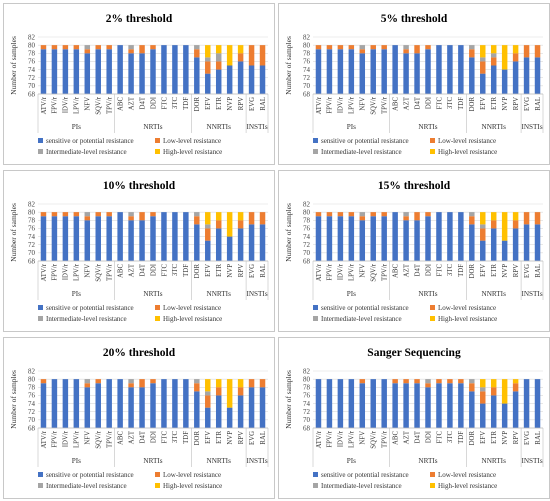  Describe the element at coordinates (472, 104) in the screenshot. I see `x-tick-label: DOR` at that location.